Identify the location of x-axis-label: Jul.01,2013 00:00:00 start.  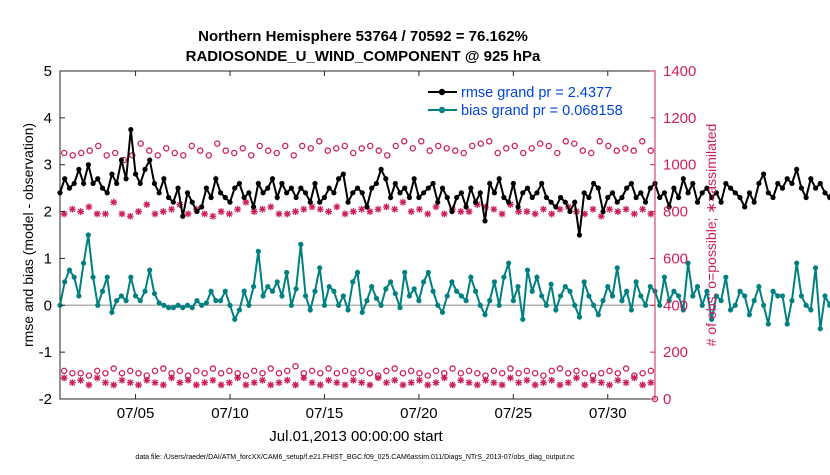
(356, 436).